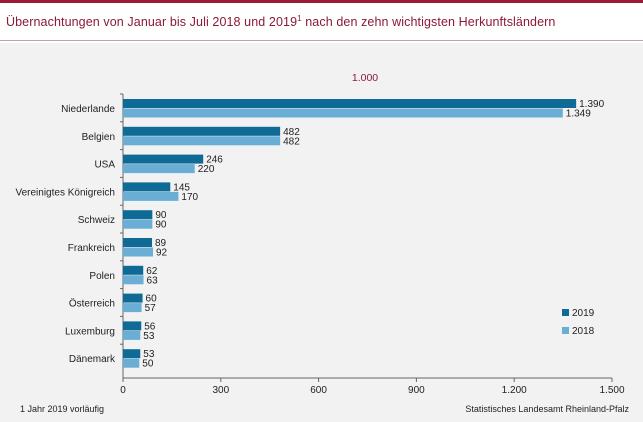 The width and height of the screenshot is (643, 422). What do you see at coordinates (102, 276) in the screenshot?
I see `category-label: Polen` at bounding box center [102, 276].